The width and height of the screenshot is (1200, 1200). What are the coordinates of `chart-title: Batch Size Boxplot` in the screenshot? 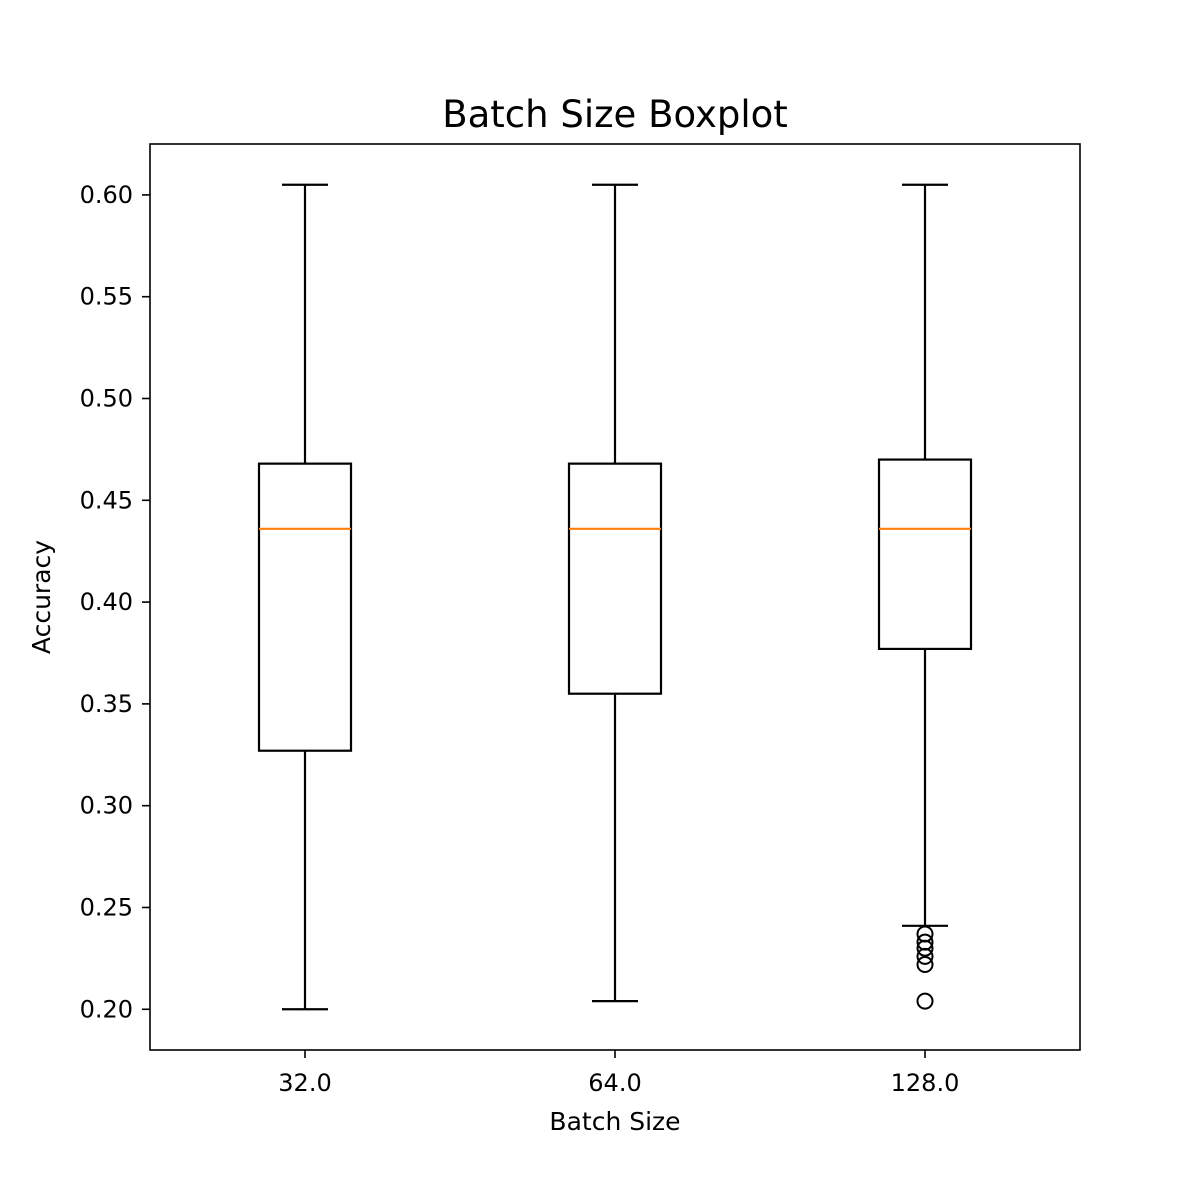 It's located at (615, 114).